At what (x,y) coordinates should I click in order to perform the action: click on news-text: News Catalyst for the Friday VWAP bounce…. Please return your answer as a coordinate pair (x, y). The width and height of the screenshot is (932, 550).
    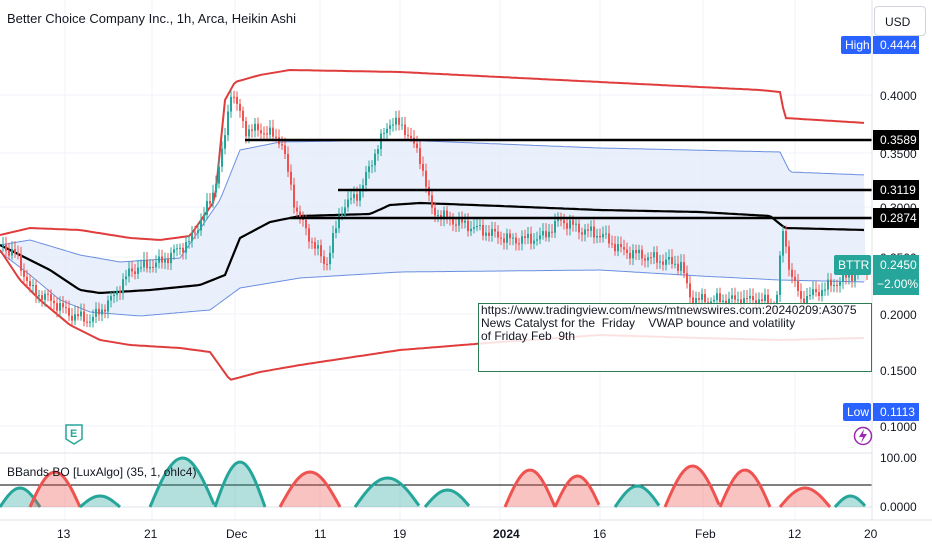
    Looking at the image, I should click on (638, 323).